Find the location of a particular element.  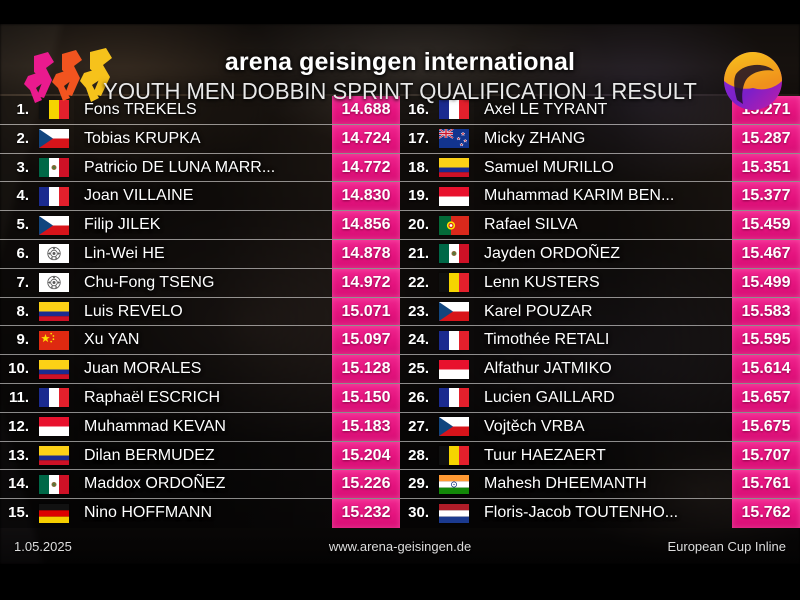

rank-cell: 19. is located at coordinates (417, 196).